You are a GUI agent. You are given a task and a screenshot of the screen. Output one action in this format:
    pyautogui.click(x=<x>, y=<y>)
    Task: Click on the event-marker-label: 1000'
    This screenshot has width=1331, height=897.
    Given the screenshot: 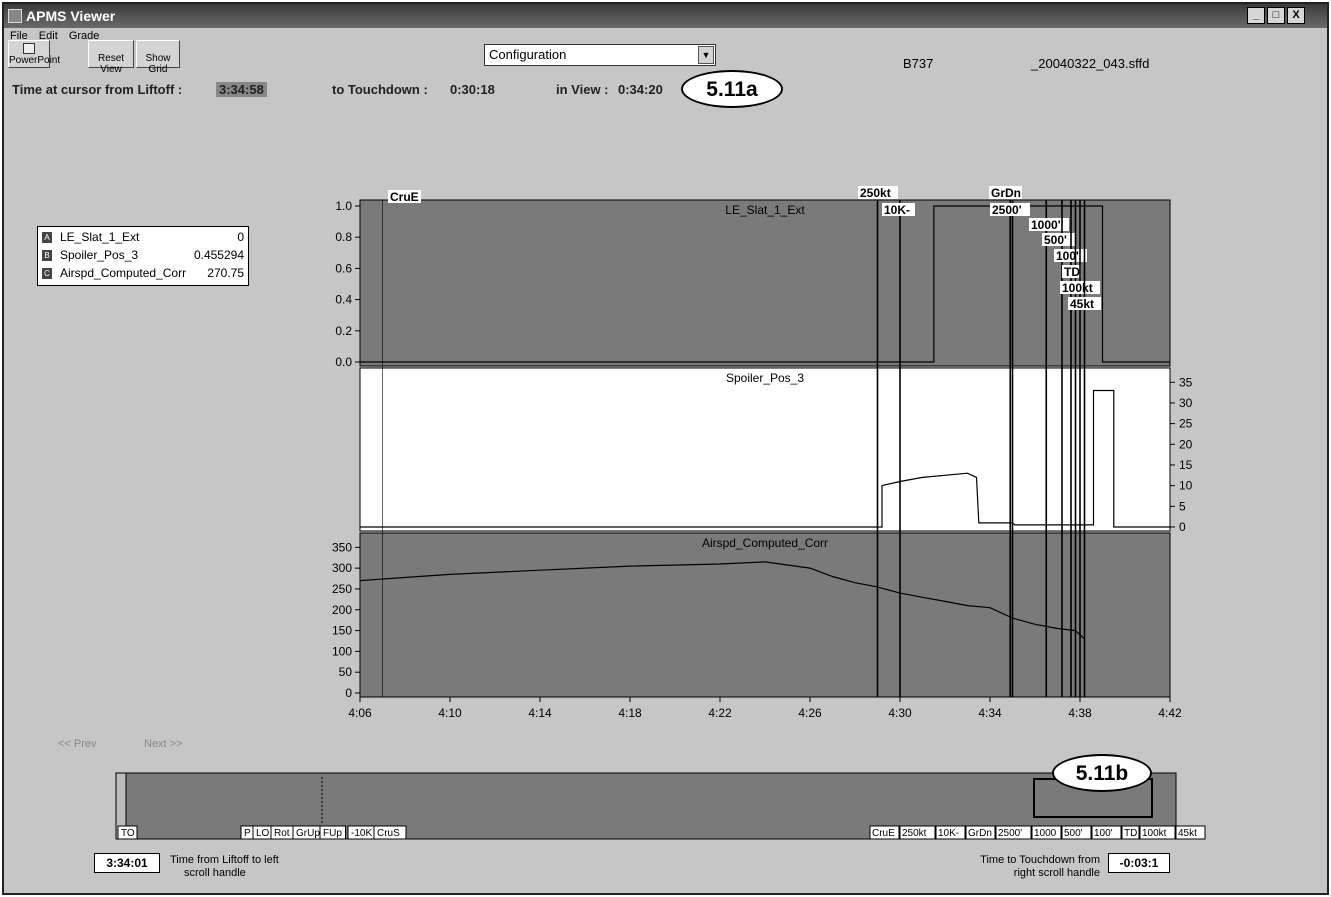 What is the action you would take?
    pyautogui.click(x=1046, y=225)
    